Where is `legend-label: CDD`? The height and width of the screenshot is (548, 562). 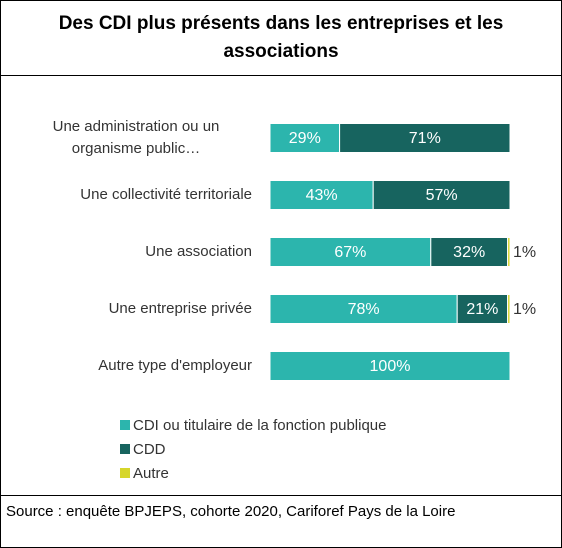
legend-label: CDD is located at coordinates (149, 449).